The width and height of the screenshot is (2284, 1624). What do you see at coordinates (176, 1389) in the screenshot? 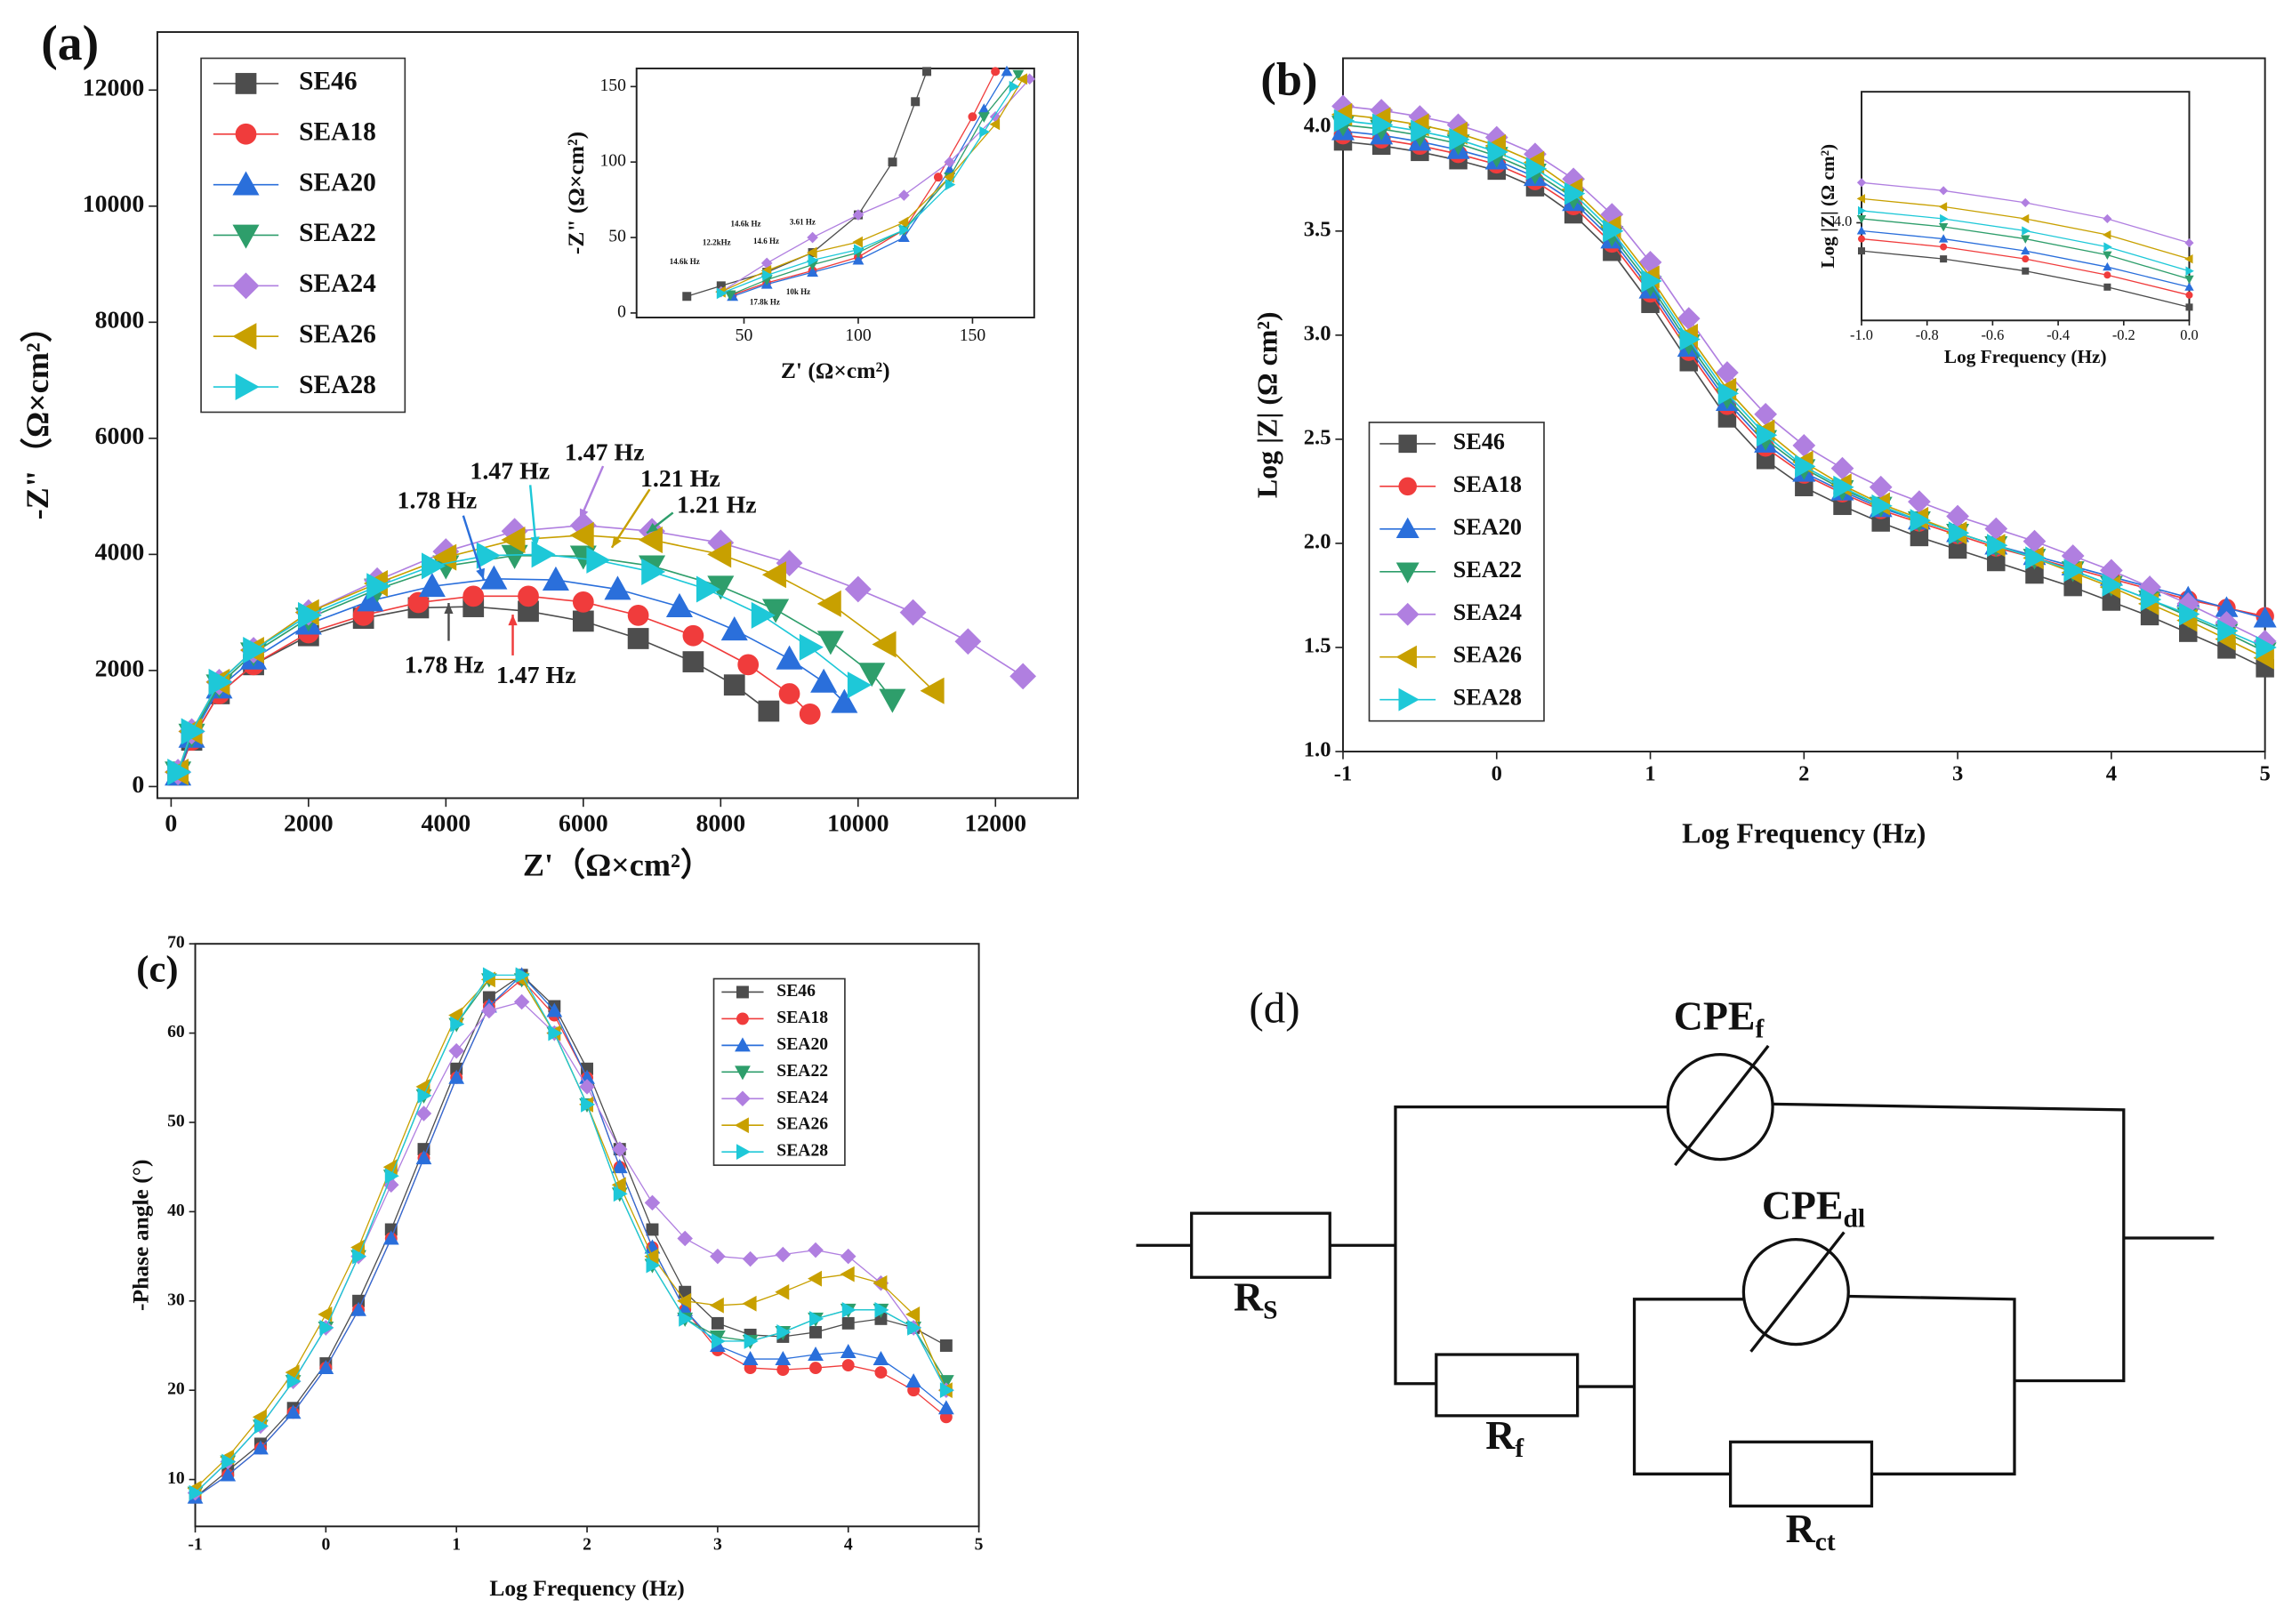
I see `y-tick-label: 20` at bounding box center [176, 1389].